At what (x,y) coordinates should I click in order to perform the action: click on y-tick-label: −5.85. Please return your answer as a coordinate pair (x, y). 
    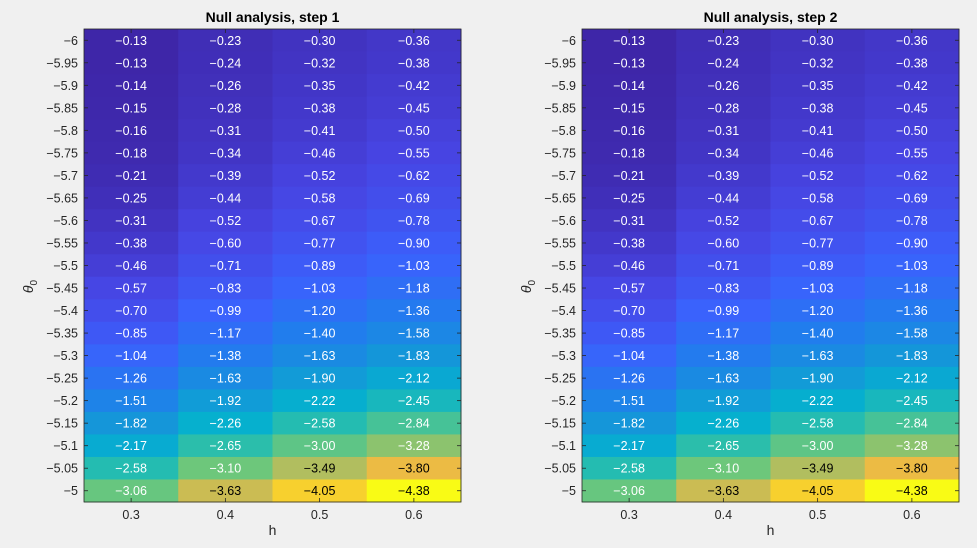
    Looking at the image, I should click on (560, 108).